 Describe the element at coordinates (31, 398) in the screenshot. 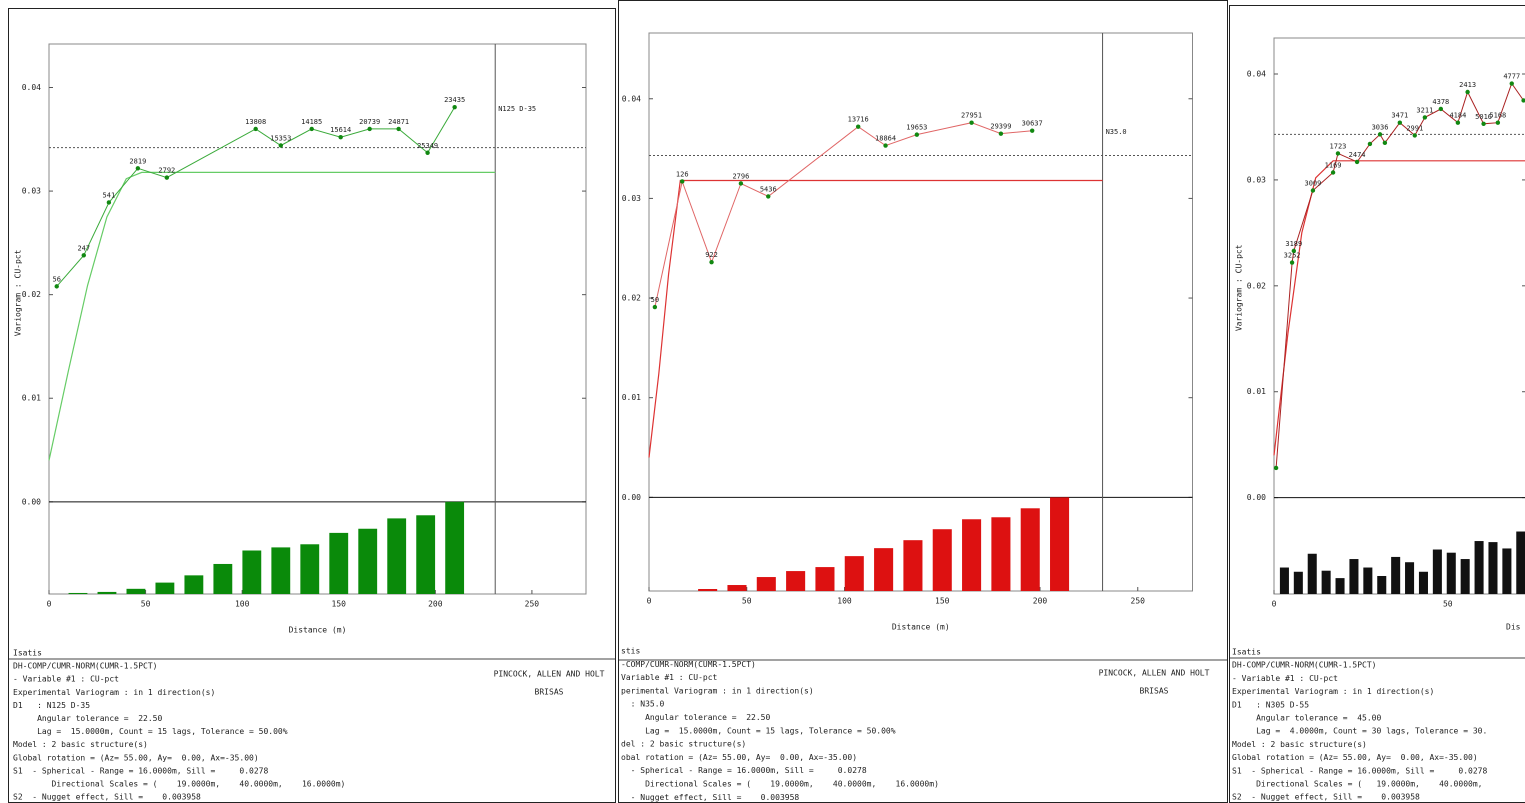

I see `y-tick-label: 0.01` at that location.